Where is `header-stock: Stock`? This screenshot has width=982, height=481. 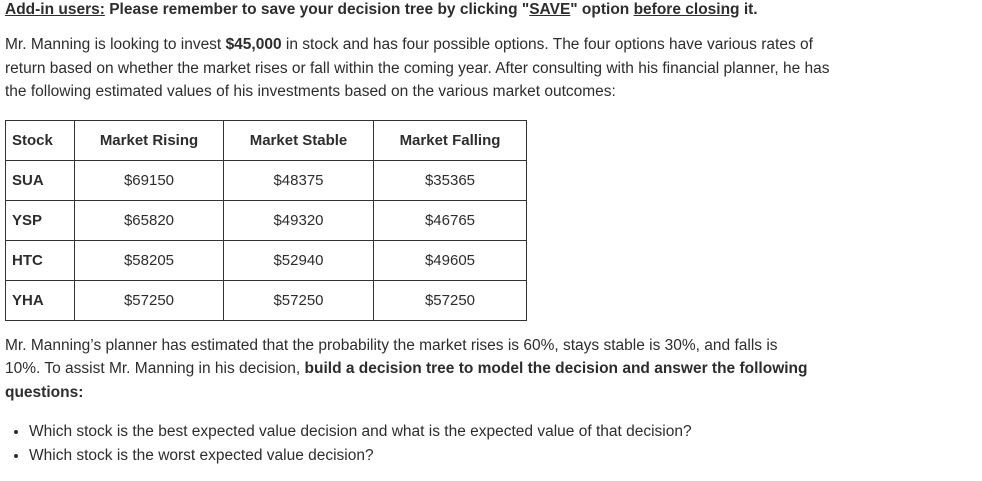
header-stock: Stock is located at coordinates (40, 140).